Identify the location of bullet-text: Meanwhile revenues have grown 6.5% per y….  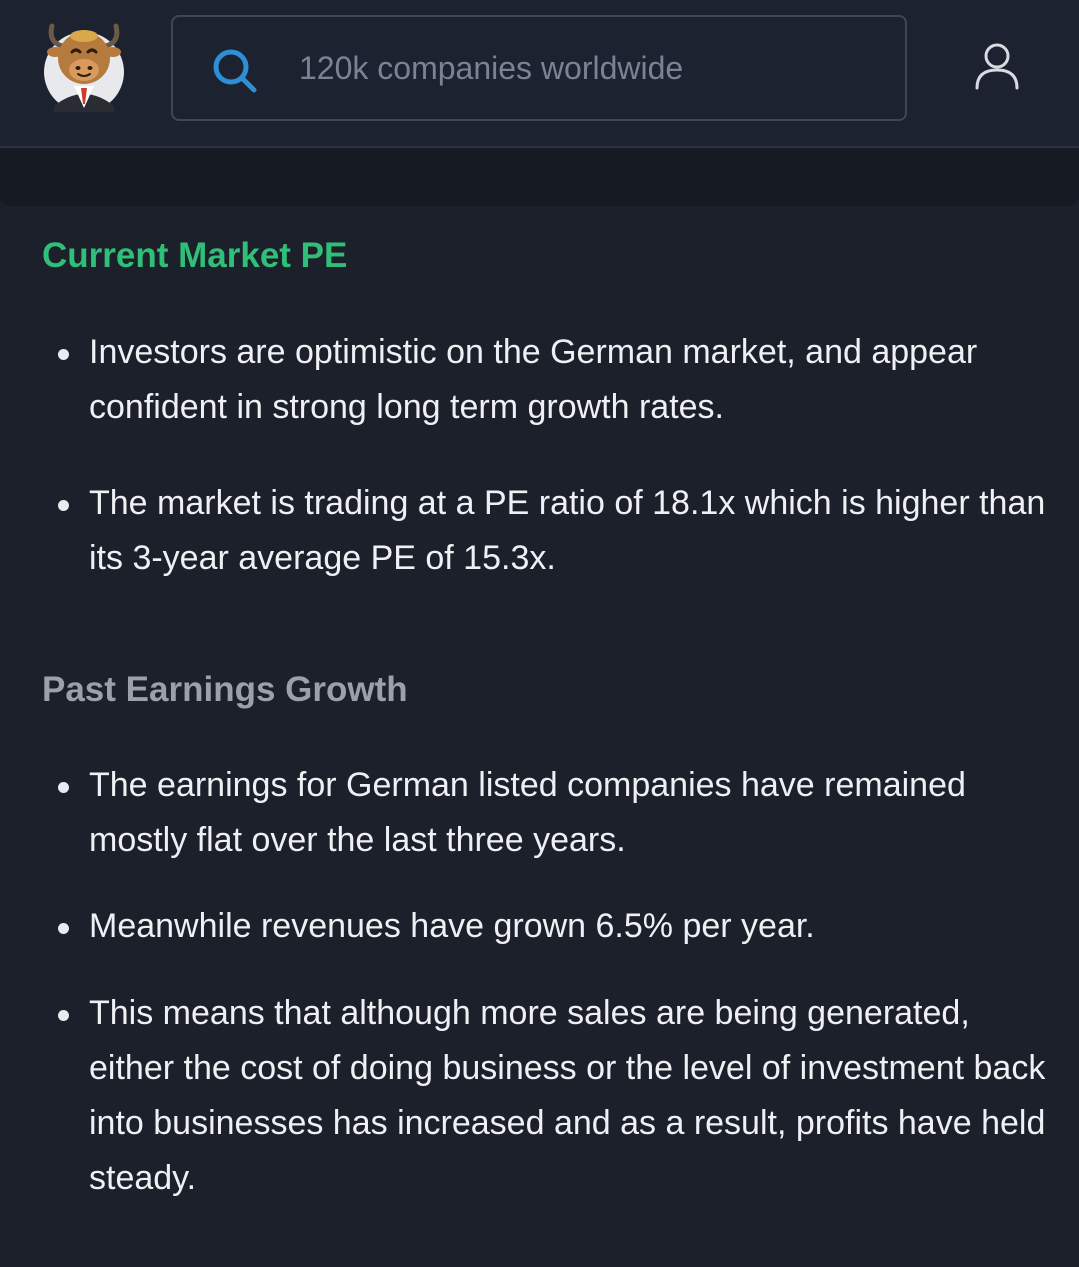
(452, 926).